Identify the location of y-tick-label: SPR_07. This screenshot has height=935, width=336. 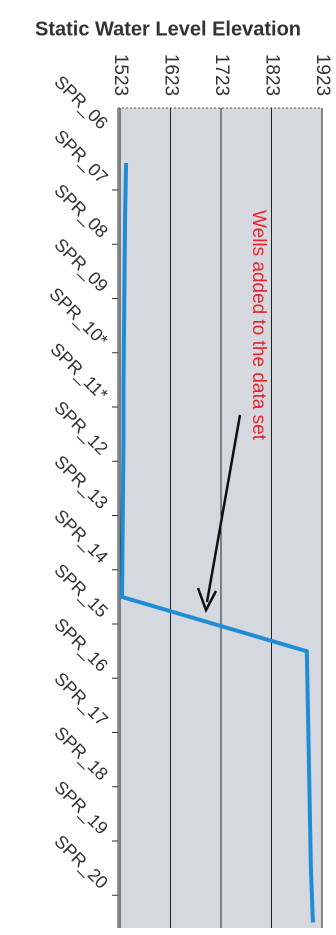
(81, 157).